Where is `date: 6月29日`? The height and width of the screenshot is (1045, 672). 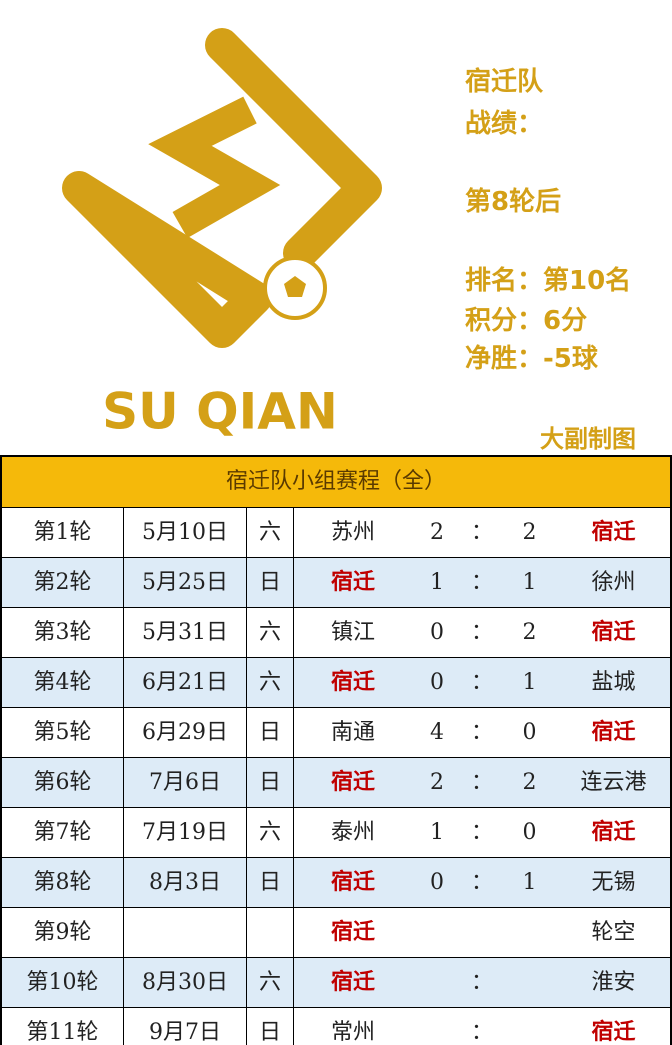 date: 6月29日 is located at coordinates (185, 732).